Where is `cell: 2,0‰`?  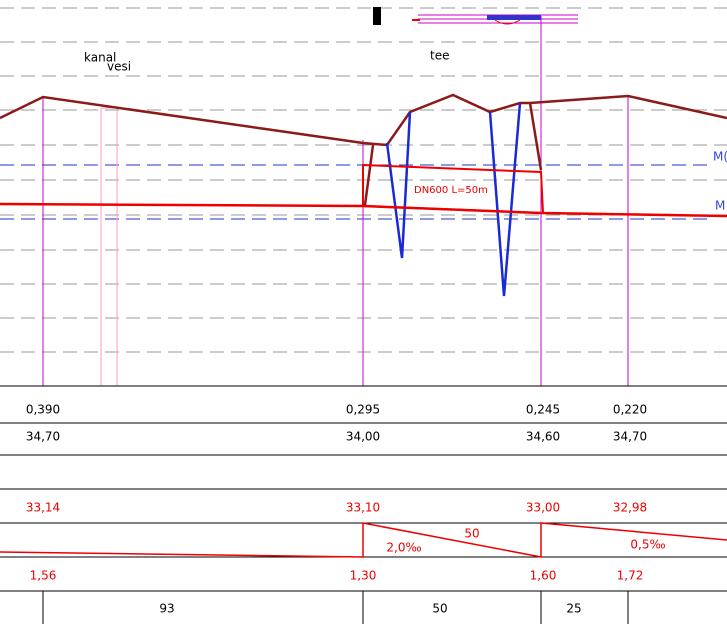
cell: 2,0‰ is located at coordinates (403, 548).